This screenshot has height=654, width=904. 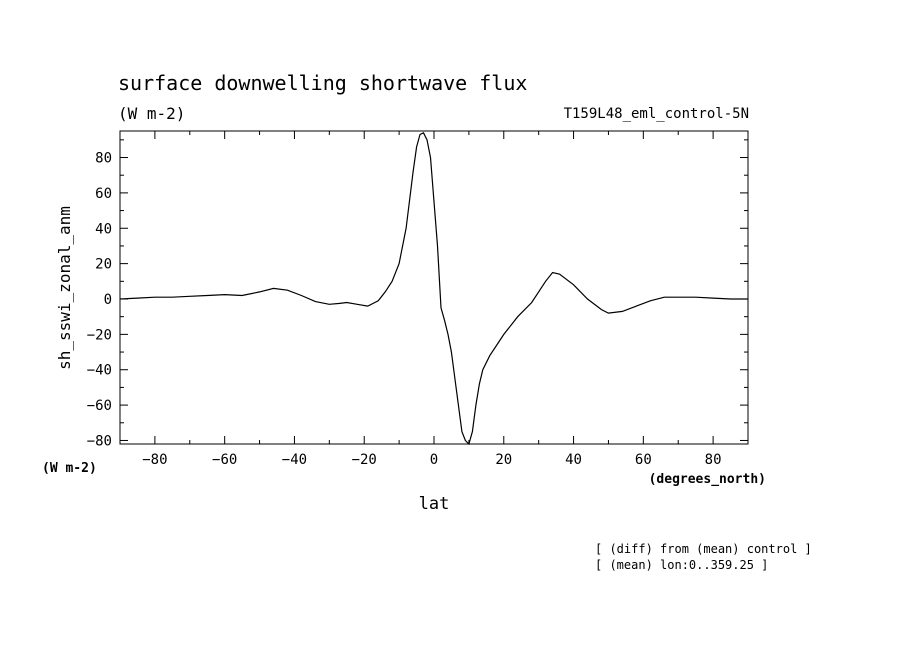 What do you see at coordinates (643, 460) in the screenshot?
I see `x-tick-label: 60` at bounding box center [643, 460].